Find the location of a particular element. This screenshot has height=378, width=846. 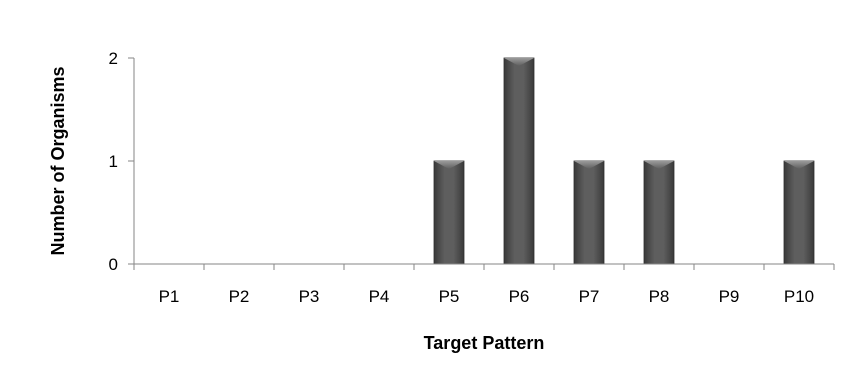

x-tick-label-P2: P2 is located at coordinates (239, 296).